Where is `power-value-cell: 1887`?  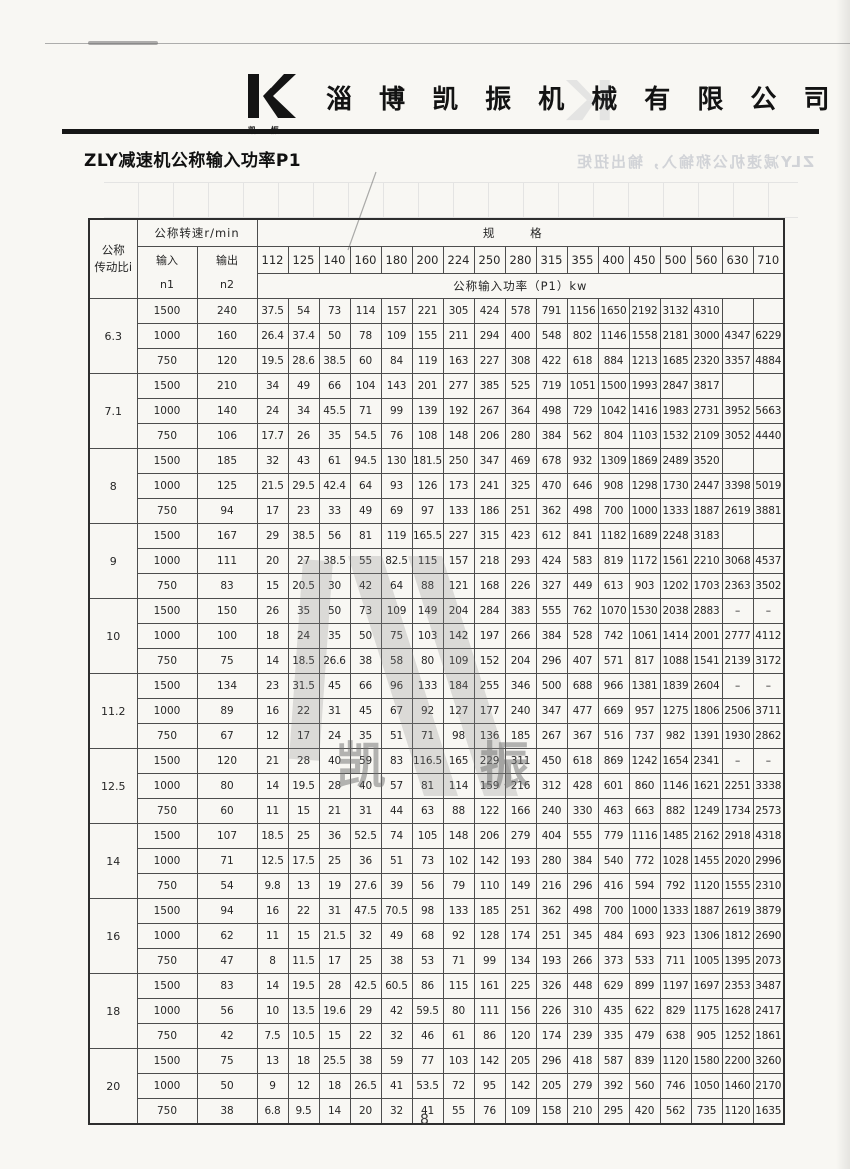
power-value-cell: 1887 is located at coordinates (706, 911).